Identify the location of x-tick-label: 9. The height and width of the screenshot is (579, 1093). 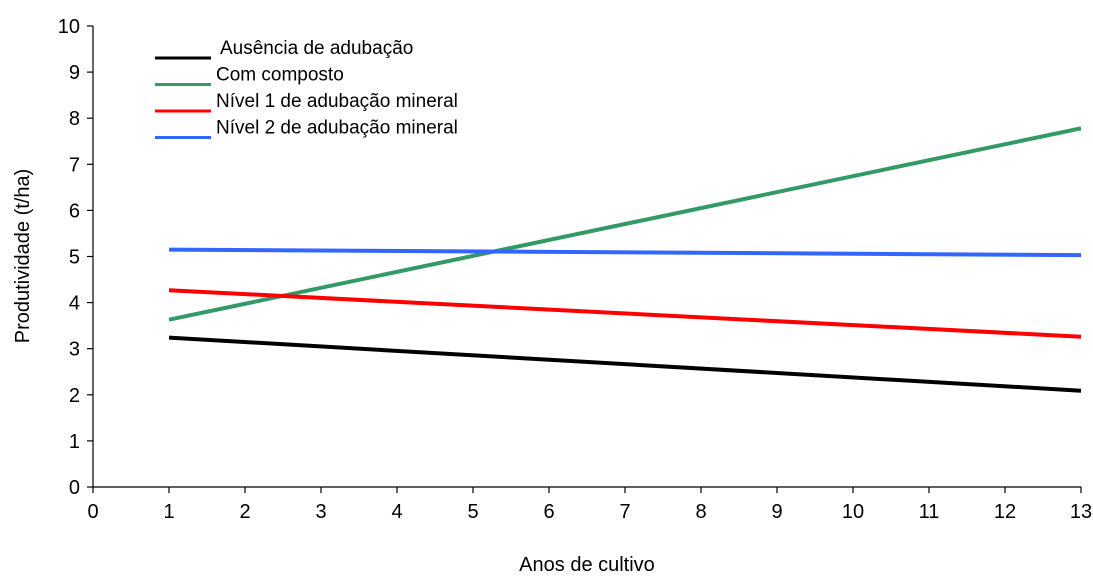
(776, 512).